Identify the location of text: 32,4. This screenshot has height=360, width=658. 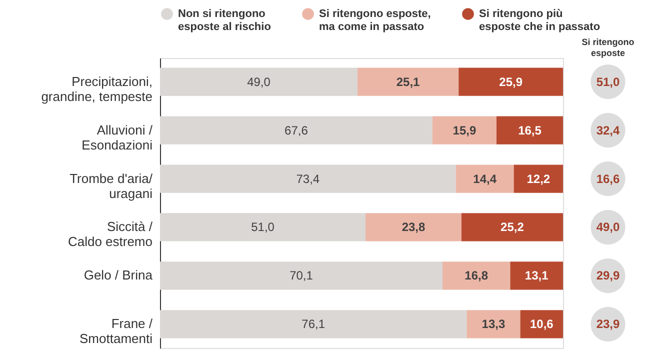
(608, 130).